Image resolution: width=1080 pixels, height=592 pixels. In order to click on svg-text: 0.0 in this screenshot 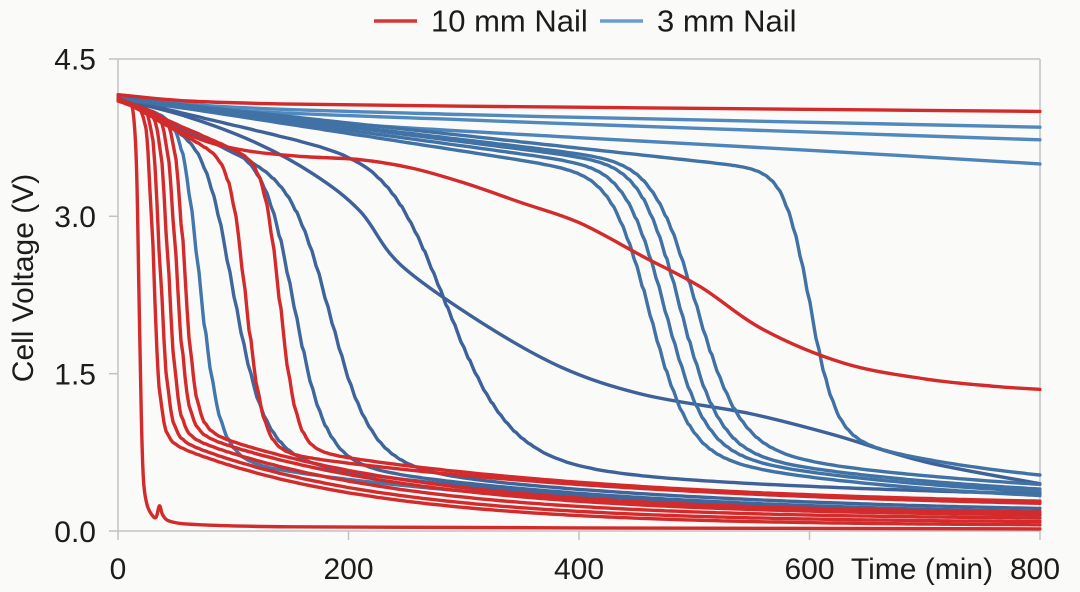, I will do `click(75, 532)`.